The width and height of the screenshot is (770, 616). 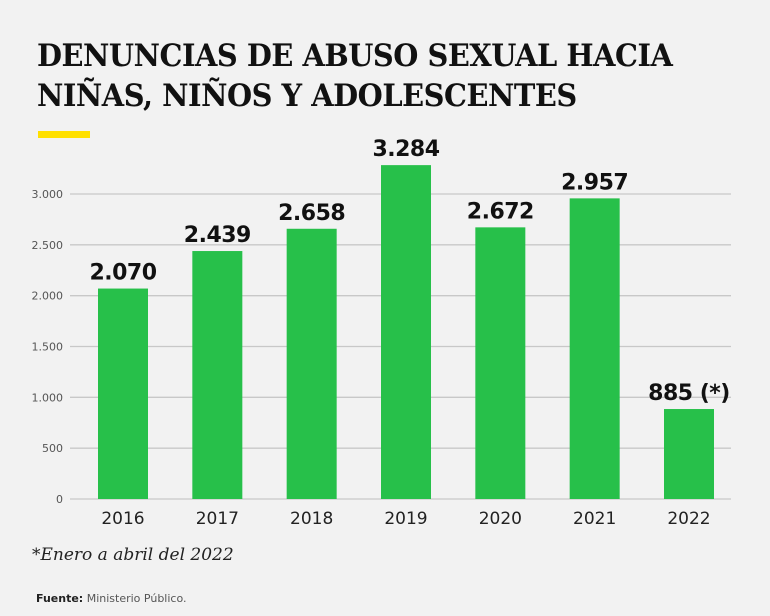 What do you see at coordinates (500, 519) in the screenshot?
I see `x-tick-label: 2020` at bounding box center [500, 519].